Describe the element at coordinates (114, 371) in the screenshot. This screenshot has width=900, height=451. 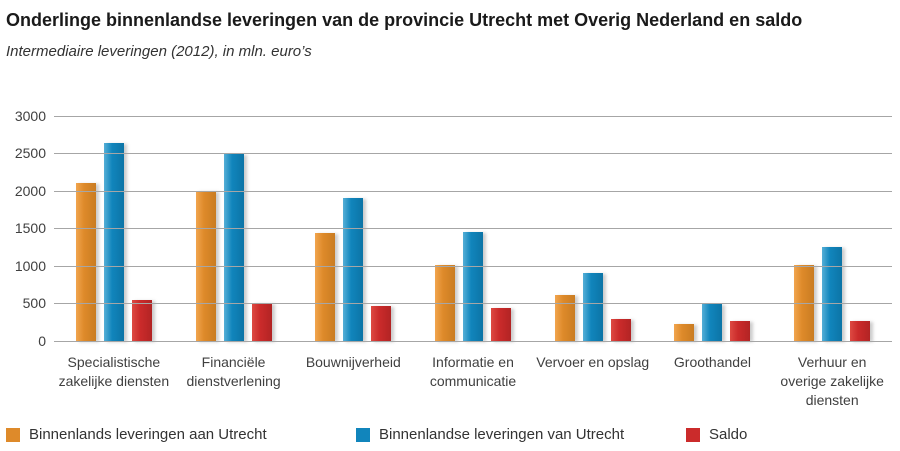
I see `x-axis-label: Specialistische zakelijke diensten` at that location.